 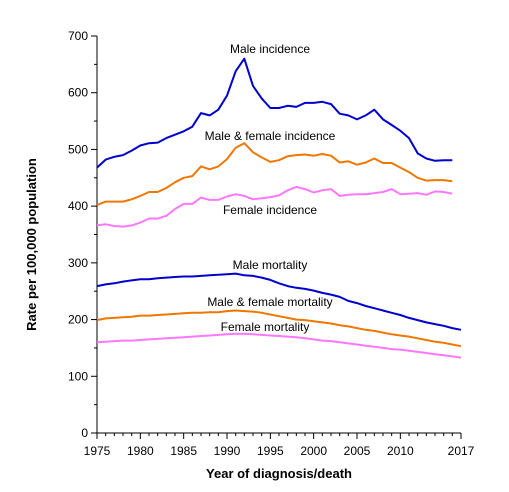 I want to click on y-tick-label: 400, so click(x=78, y=206).